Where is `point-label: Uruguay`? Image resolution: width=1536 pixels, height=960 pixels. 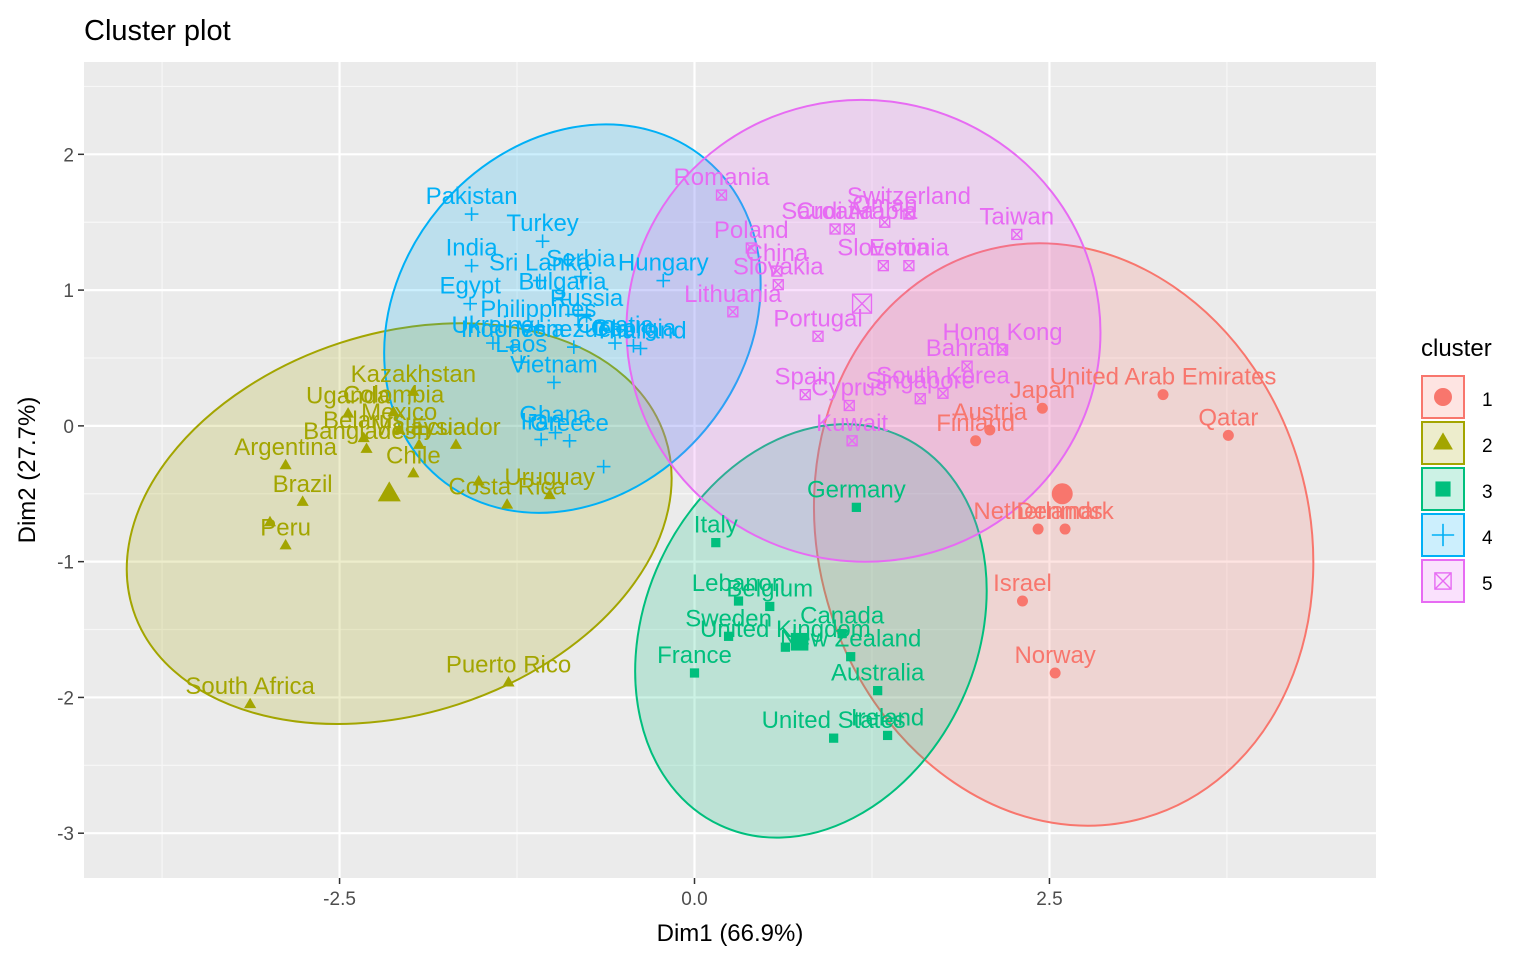
point-label: Uruguay is located at coordinates (549, 477).